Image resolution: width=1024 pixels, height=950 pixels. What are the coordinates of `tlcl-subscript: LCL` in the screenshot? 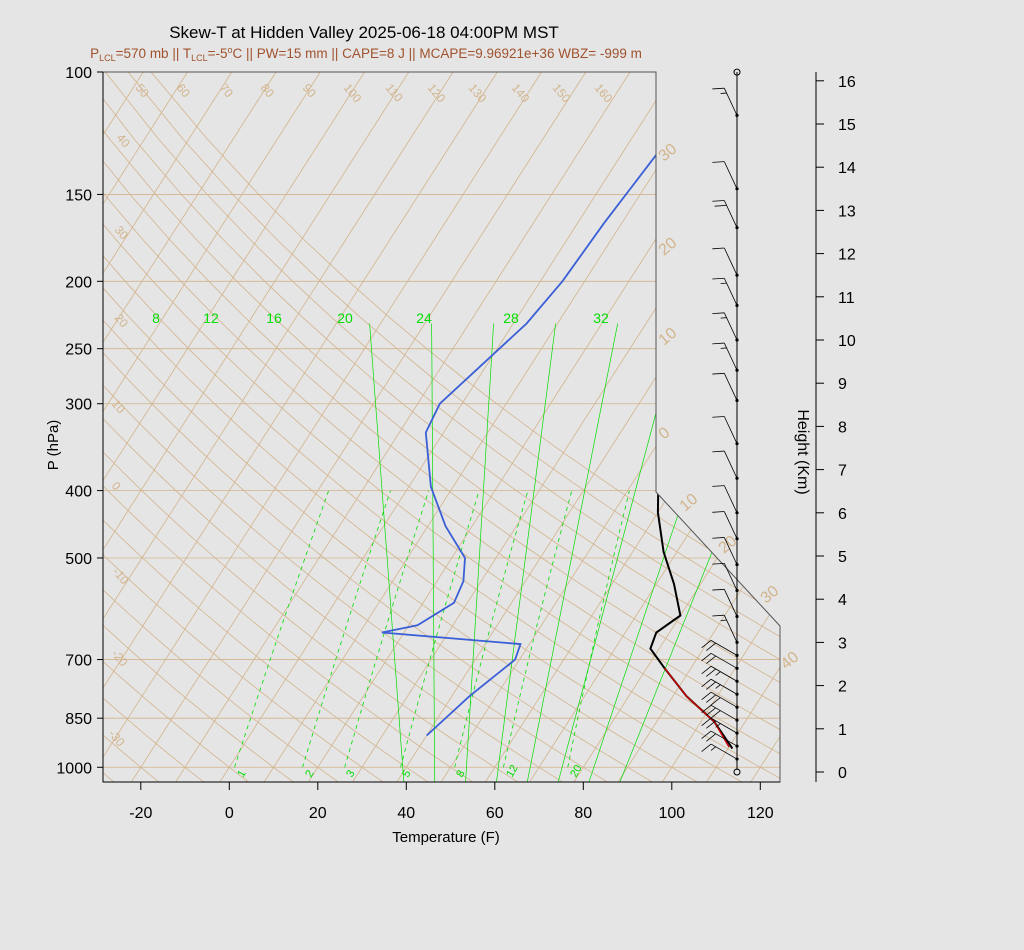 It's located at (199, 58).